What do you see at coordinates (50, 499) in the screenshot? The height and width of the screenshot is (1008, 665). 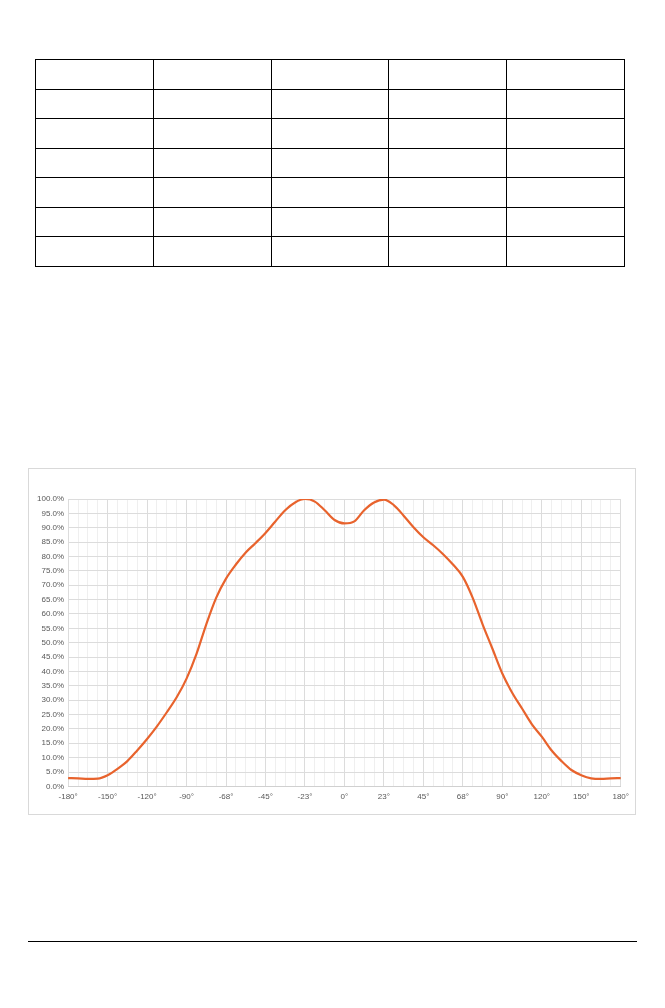 I see `y-tick-label: 100.0%` at bounding box center [50, 499].